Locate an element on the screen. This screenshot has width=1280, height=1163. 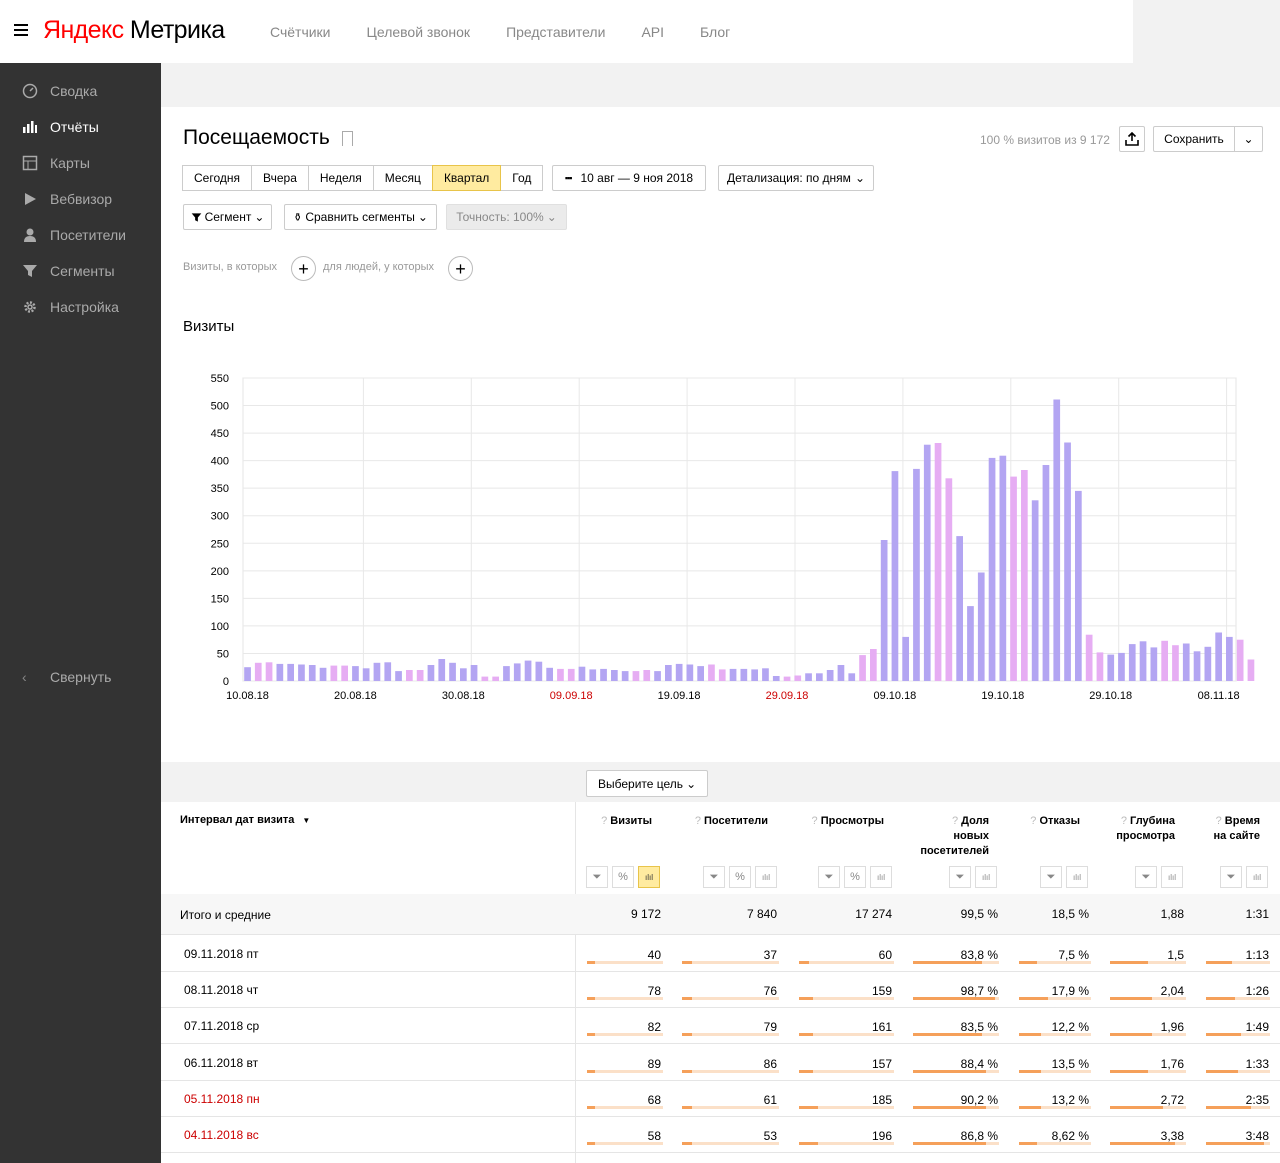
nav-counters: Счётчики is located at coordinates (300, 32).